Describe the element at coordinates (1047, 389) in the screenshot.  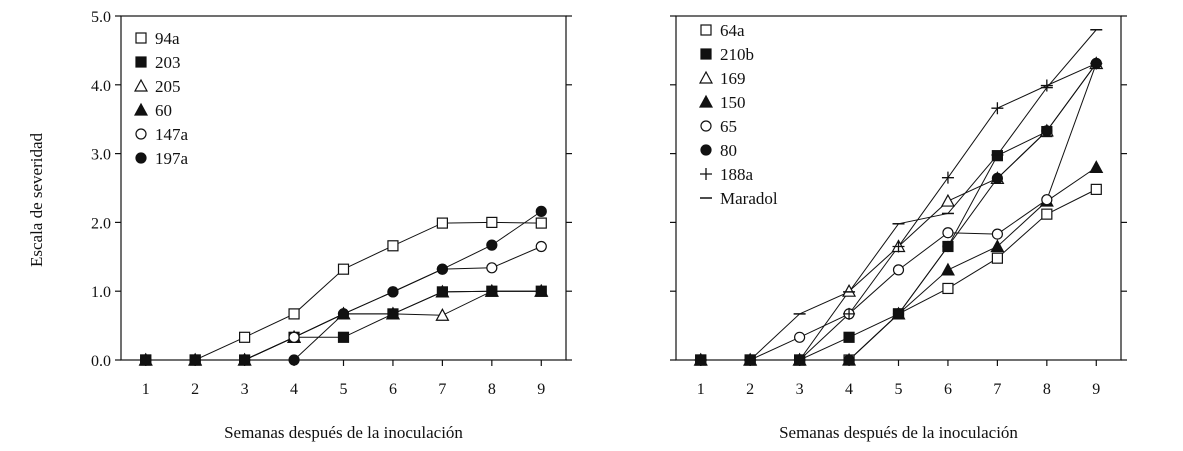
I see `panel-2-x-tick-label: 8` at that location.